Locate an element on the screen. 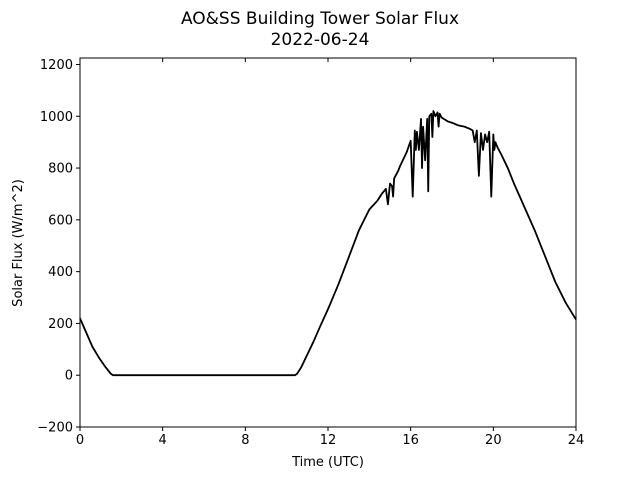  y-tick-label--200: −200 is located at coordinates (55, 428).